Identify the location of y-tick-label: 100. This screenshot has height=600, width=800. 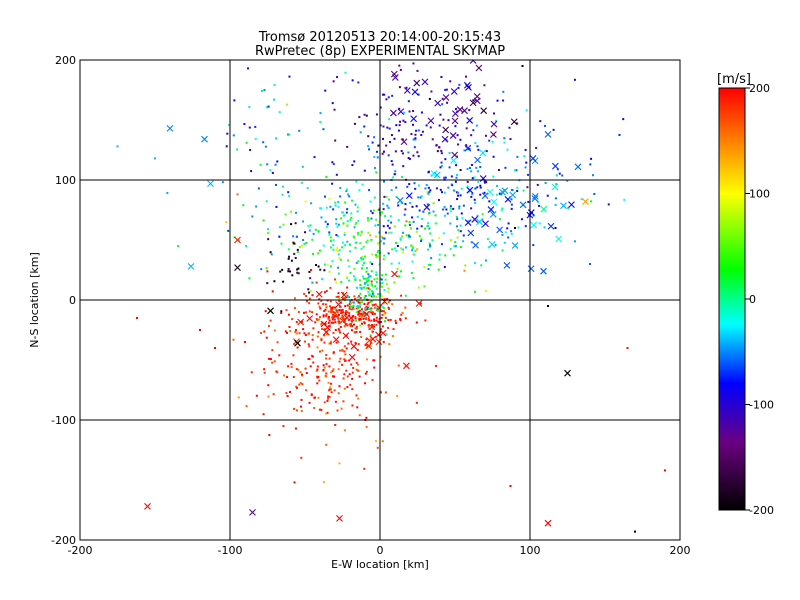
(65, 180).